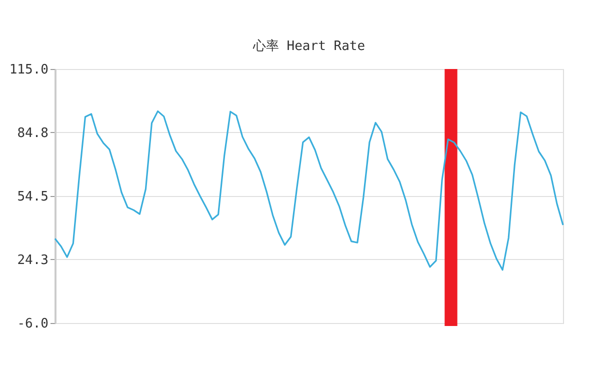 This screenshot has height=375, width=594. I want to click on y-tick-label: 24.3, so click(32, 260).